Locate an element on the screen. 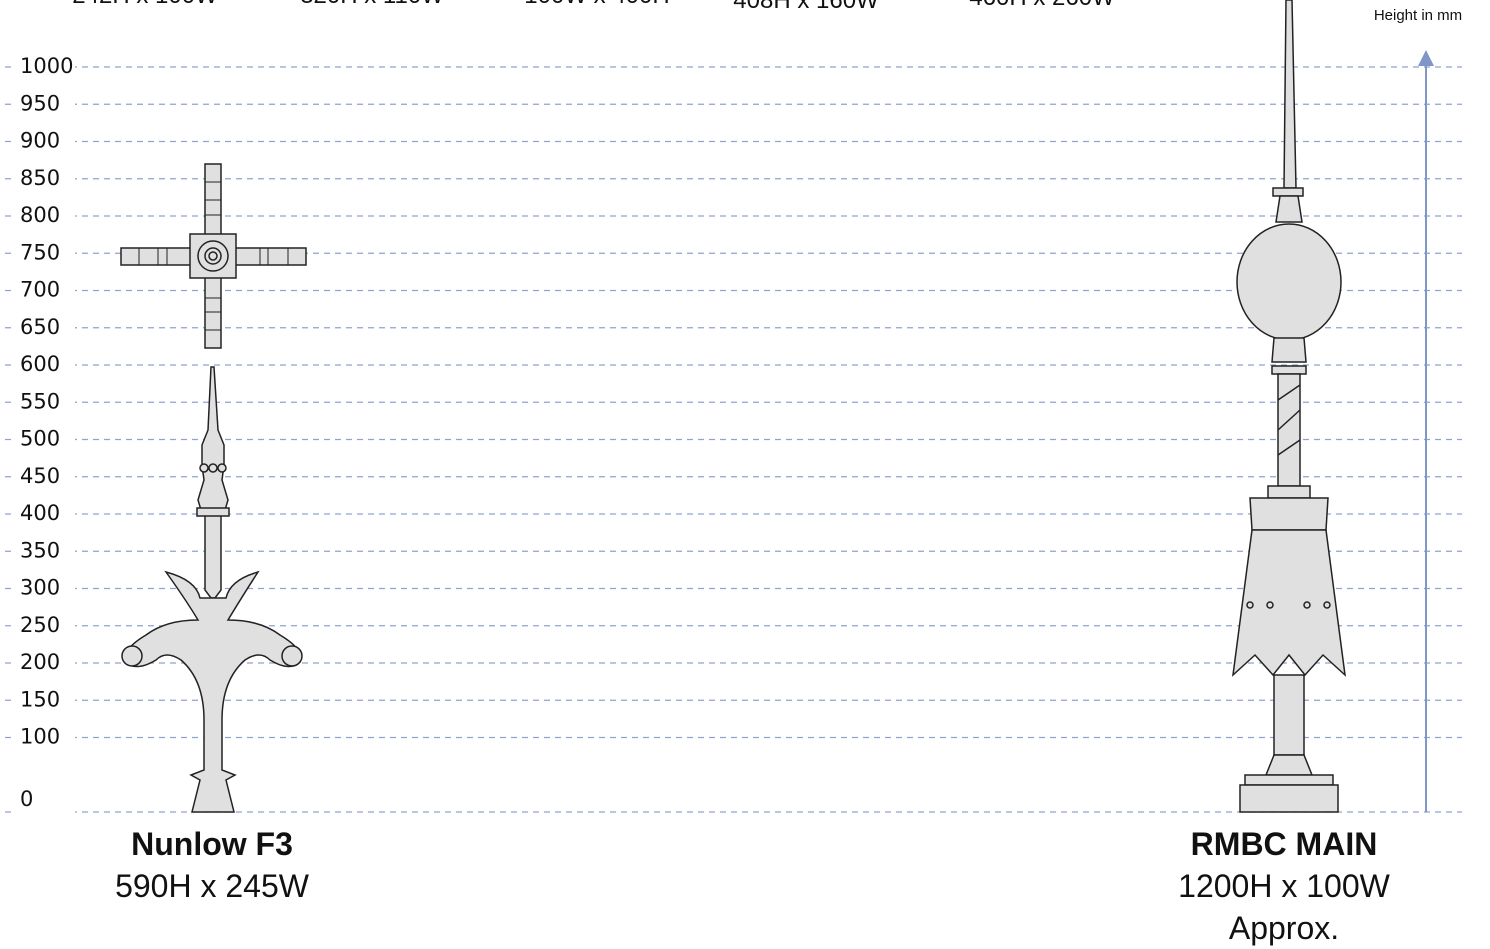 Image resolution: width=1490 pixels, height=949 pixels. tick-label: 1000 is located at coordinates (46, 66).